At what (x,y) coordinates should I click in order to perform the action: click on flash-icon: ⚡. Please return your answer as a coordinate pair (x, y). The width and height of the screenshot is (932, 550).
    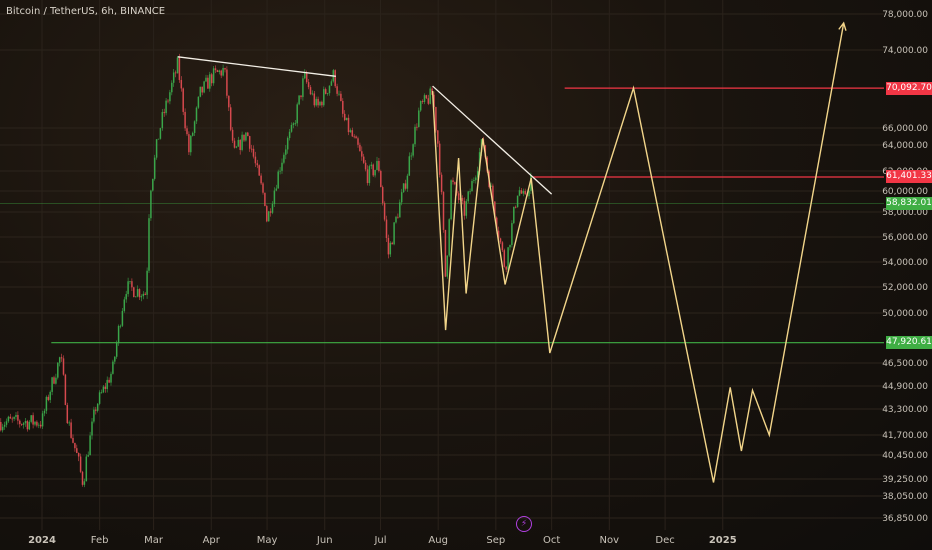
    Looking at the image, I should click on (524, 524).